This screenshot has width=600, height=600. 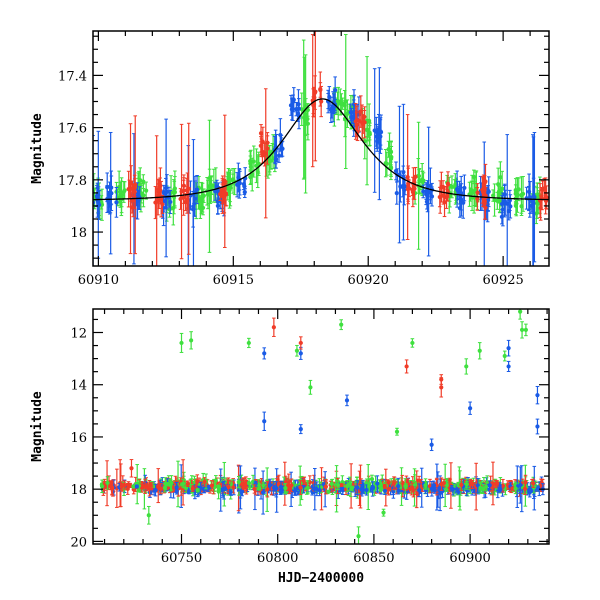 I want to click on top-y-tick-label: 17.8, so click(x=72, y=181).